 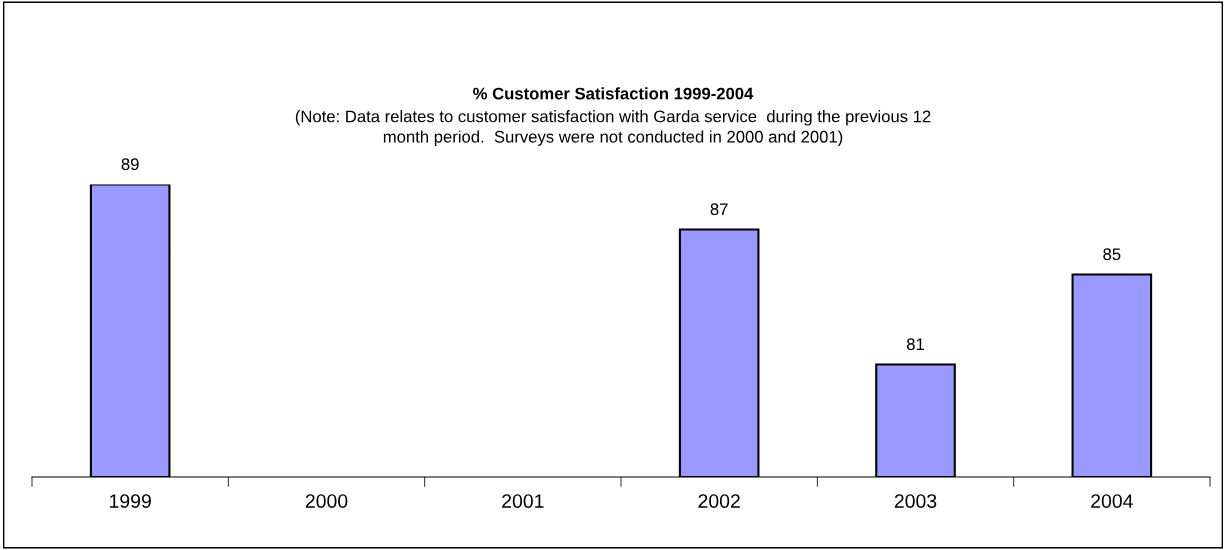 What do you see at coordinates (719, 209) in the screenshot?
I see `data-label: 87` at bounding box center [719, 209].